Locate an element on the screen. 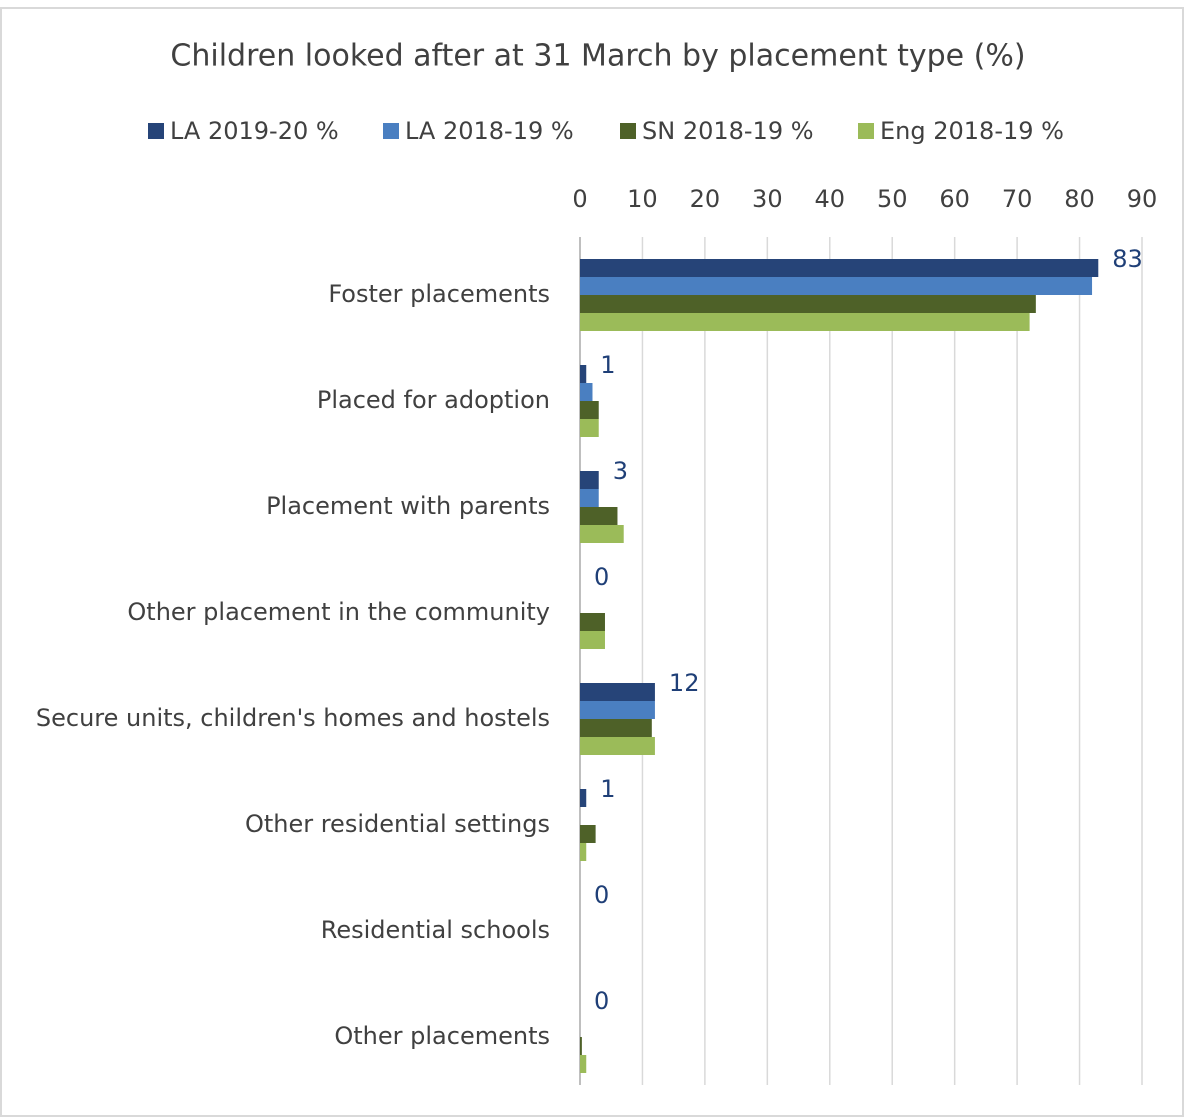 The width and height of the screenshot is (1186, 1119). legend-label: LA 2019-20 % is located at coordinates (254, 131).